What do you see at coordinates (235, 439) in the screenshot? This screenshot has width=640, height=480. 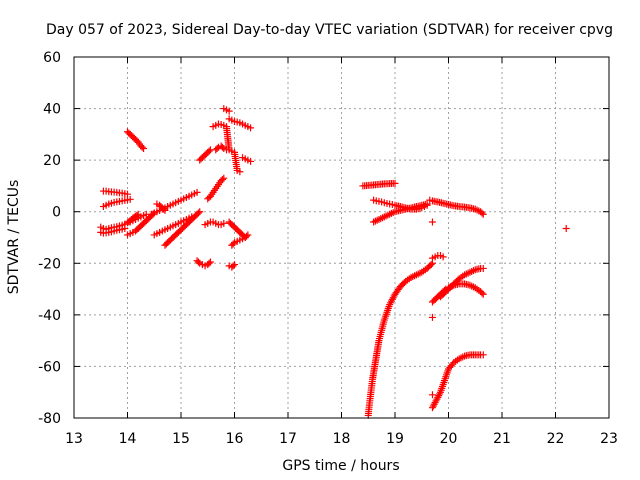 I see `x-tick-label: 16` at bounding box center [235, 439].